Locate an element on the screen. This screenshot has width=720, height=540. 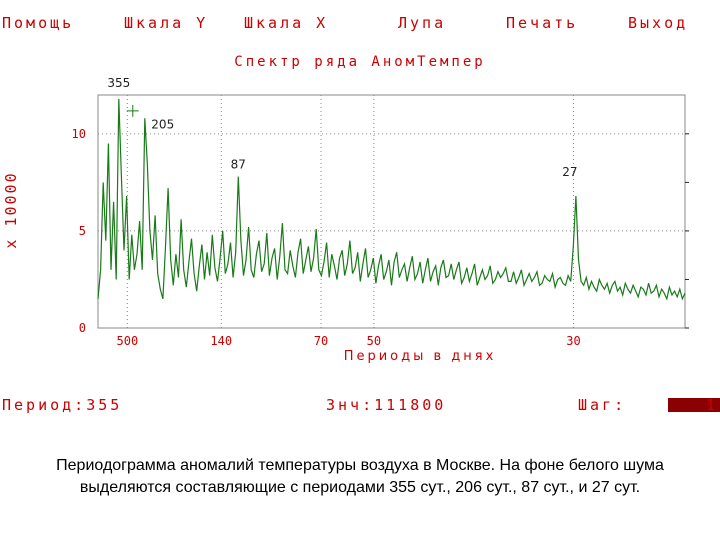
peak-label: 27 is located at coordinates (569, 172).